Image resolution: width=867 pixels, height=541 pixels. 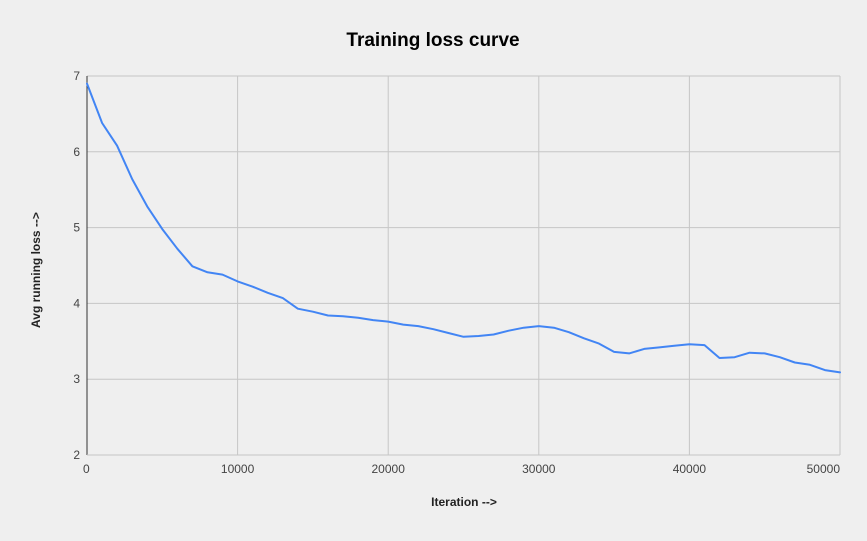 I want to click on x-tick-label: 50000, so click(x=824, y=469).